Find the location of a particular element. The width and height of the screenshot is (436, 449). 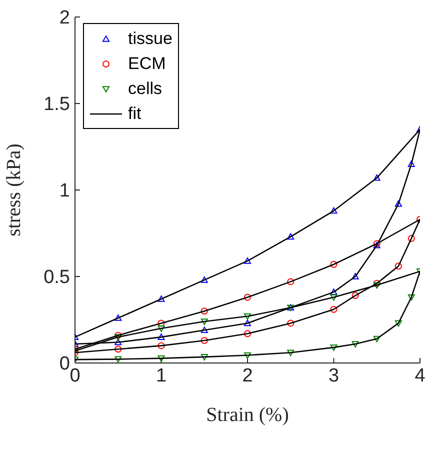

x-tick-label: 3 is located at coordinates (334, 375).